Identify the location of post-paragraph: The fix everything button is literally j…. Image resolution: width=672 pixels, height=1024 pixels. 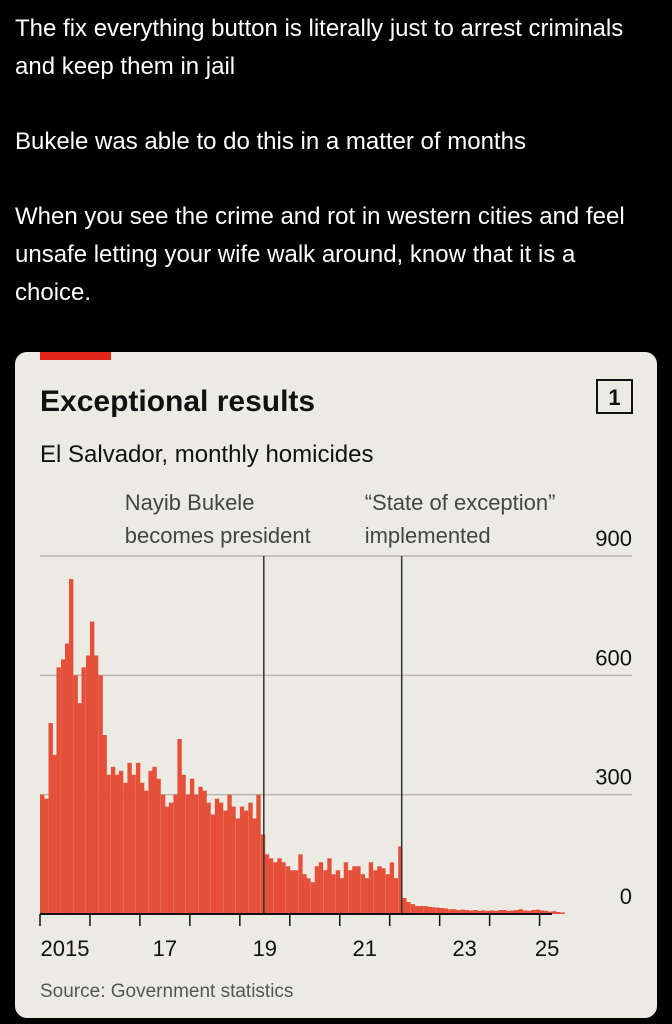
(322, 47).